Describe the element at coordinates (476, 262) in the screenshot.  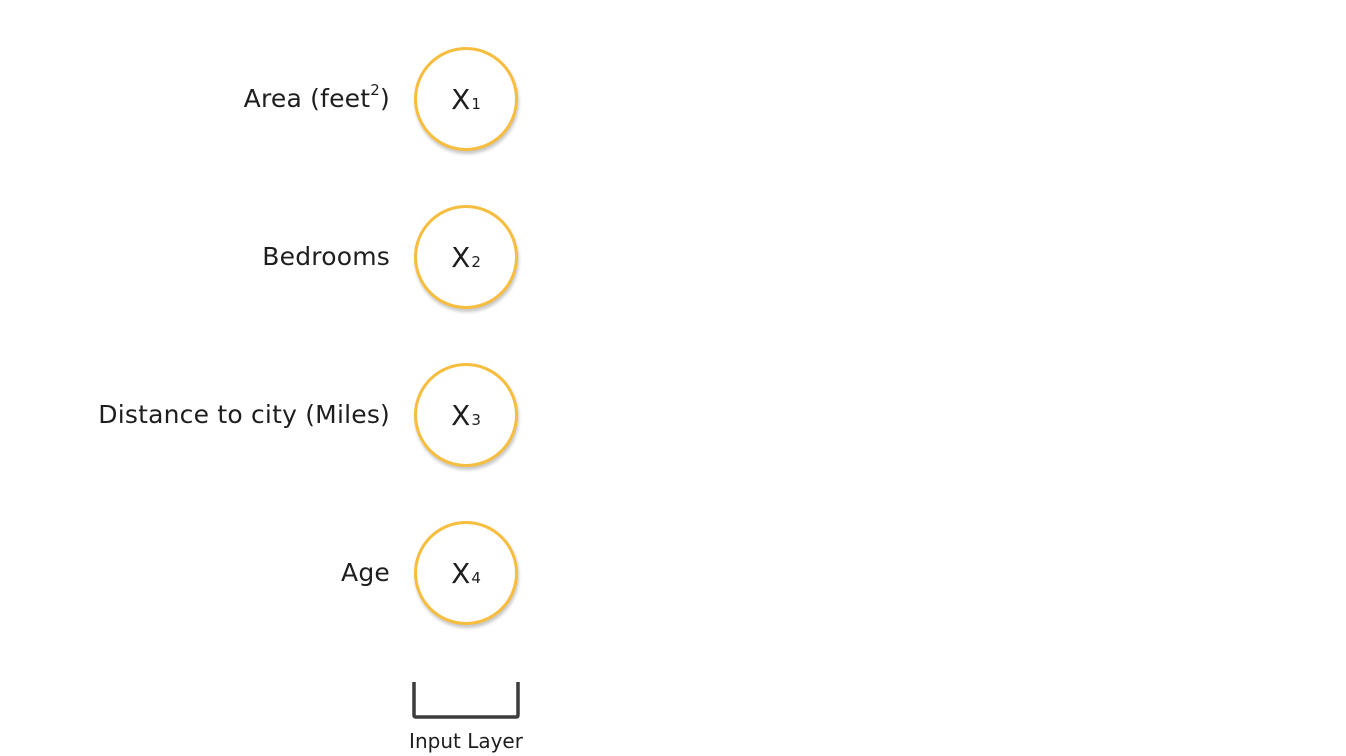
I see `node-subscript: 2` at that location.